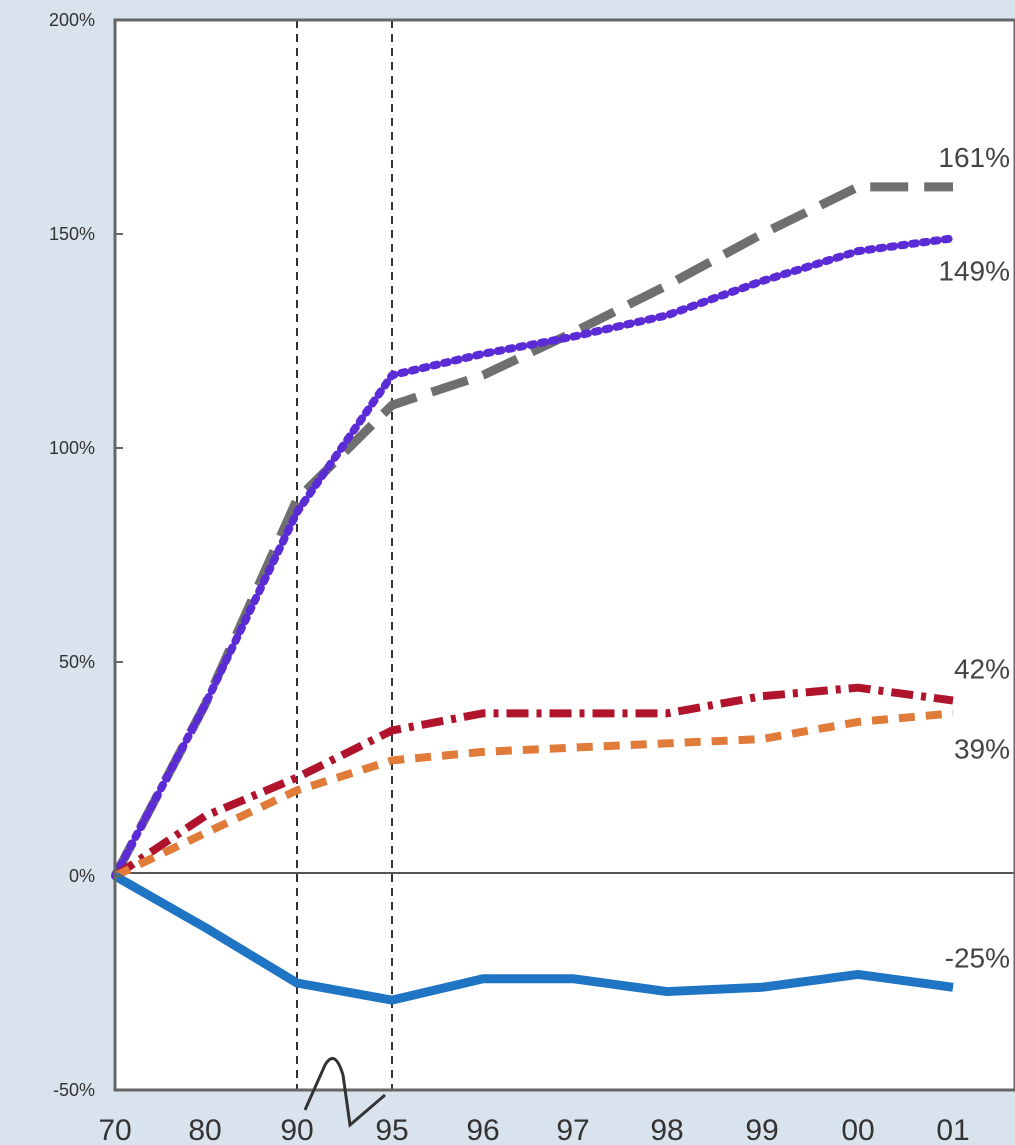 This screenshot has height=1145, width=1015. Describe the element at coordinates (74, 1090) in the screenshot. I see `y-tick-label: -50%` at that location.